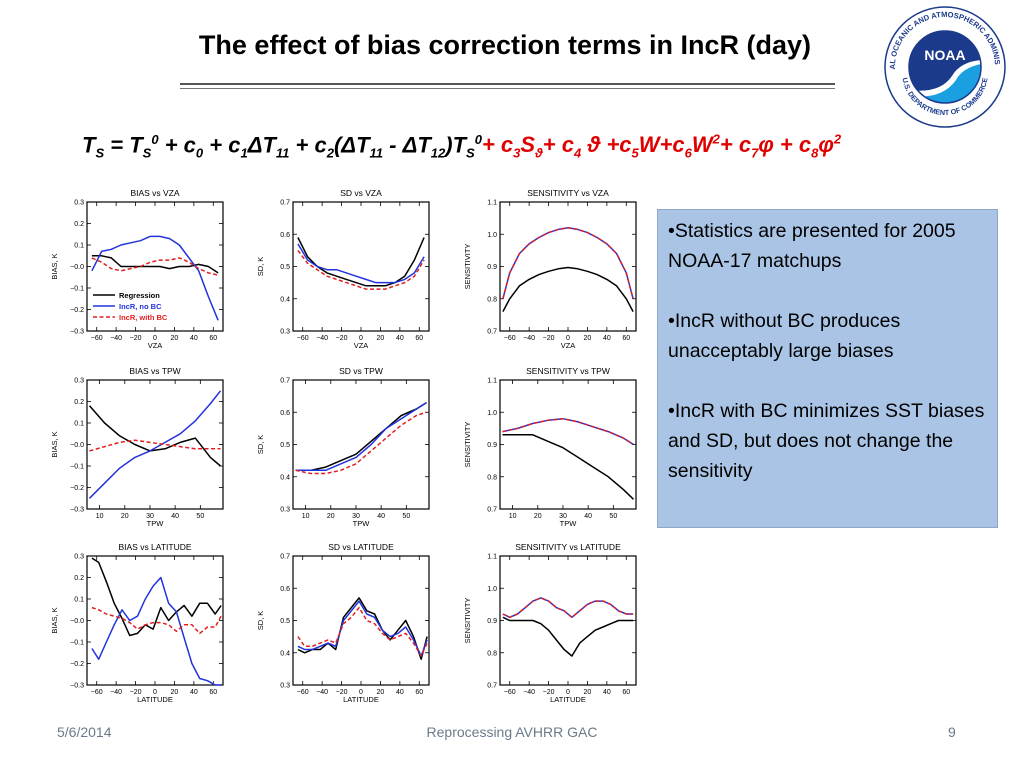 The height and width of the screenshot is (768, 1024). What do you see at coordinates (661, 146) in the screenshot?
I see `formula-bias-terms: + c3Sϑ+ c4 ϑ +c5W+c6W2+ c7φ + c8φ2` at bounding box center [661, 146].